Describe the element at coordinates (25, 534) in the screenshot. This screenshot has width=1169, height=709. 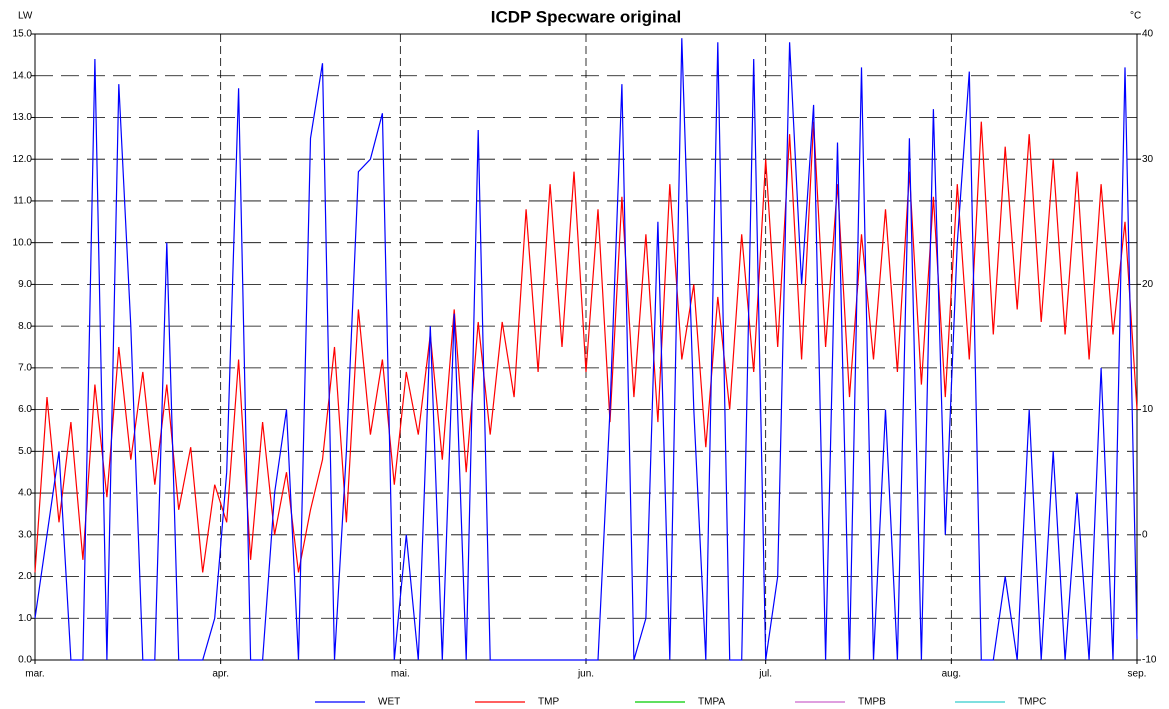
I see `y-tick-label: 3.0` at that location.